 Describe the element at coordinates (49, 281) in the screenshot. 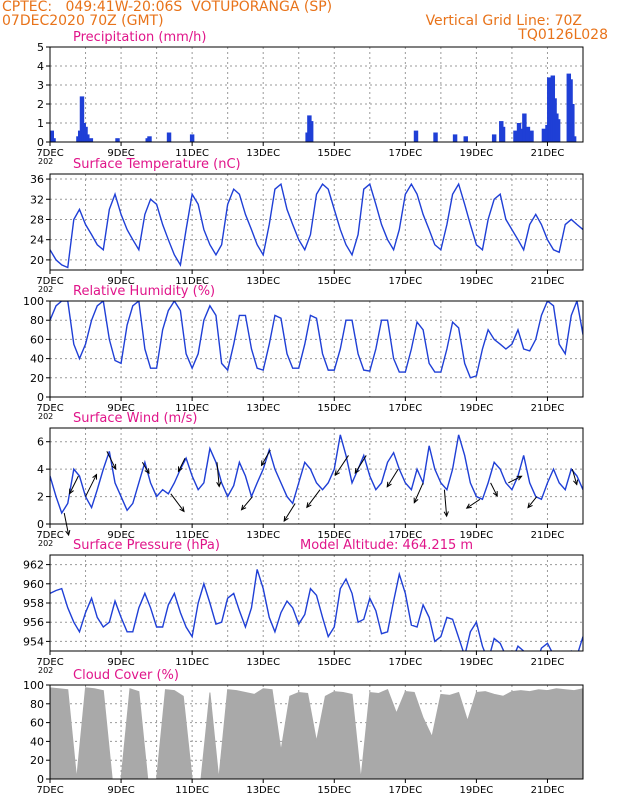

I see `temp-xtick-label: 7DEC` at that location.